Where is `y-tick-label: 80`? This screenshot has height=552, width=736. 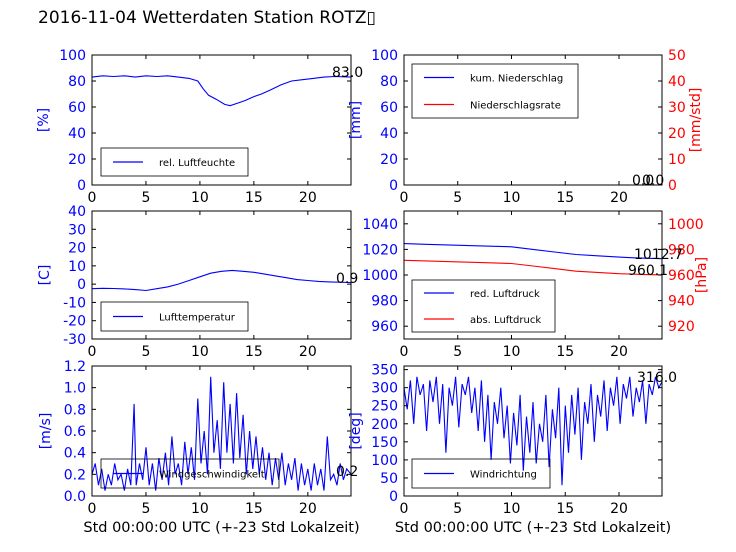 y-tick-label: 80 is located at coordinates (77, 82).